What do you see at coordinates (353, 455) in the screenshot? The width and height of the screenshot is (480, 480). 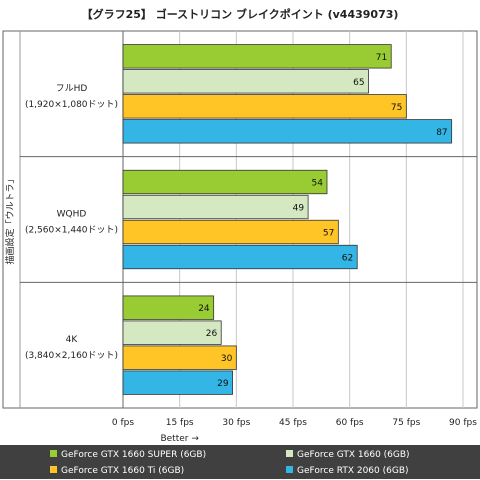 I see `legend-label: GeForce GTX 1660 (6GB)` at bounding box center [353, 455].